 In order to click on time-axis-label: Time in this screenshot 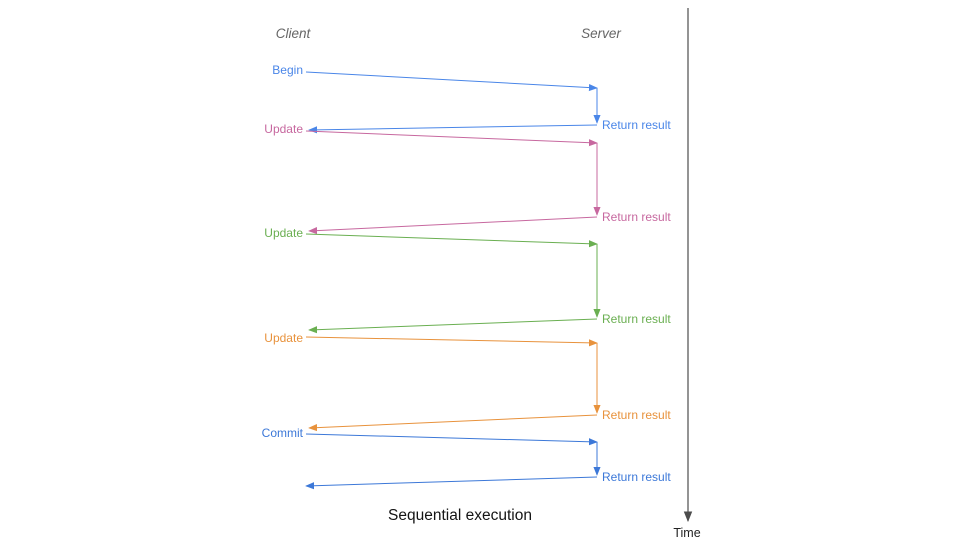, I will do `click(686, 533)`.